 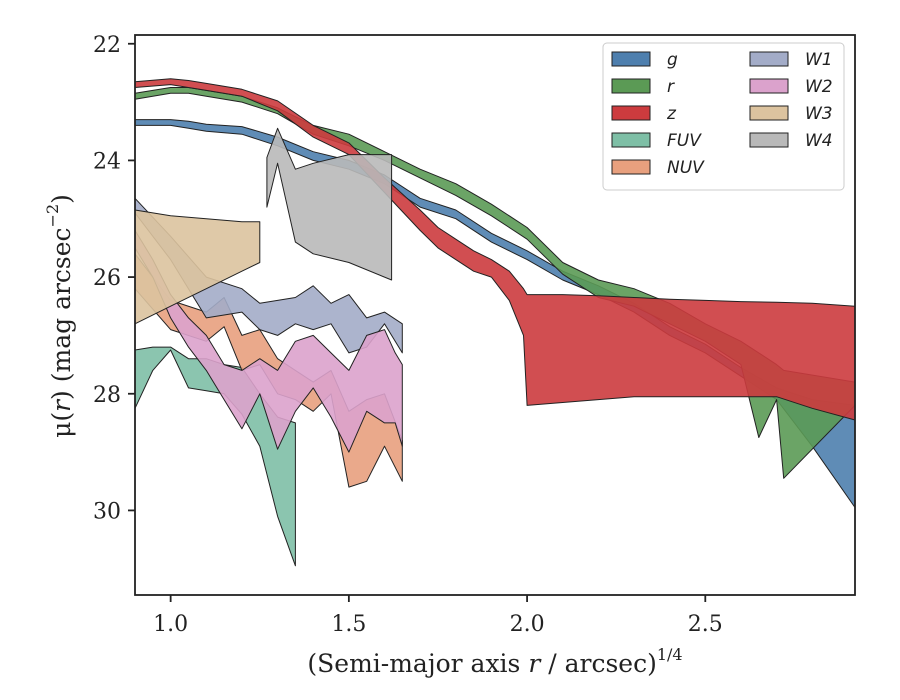 What do you see at coordinates (769, 59) in the screenshot?
I see `legend-swatch-w1` at bounding box center [769, 59].